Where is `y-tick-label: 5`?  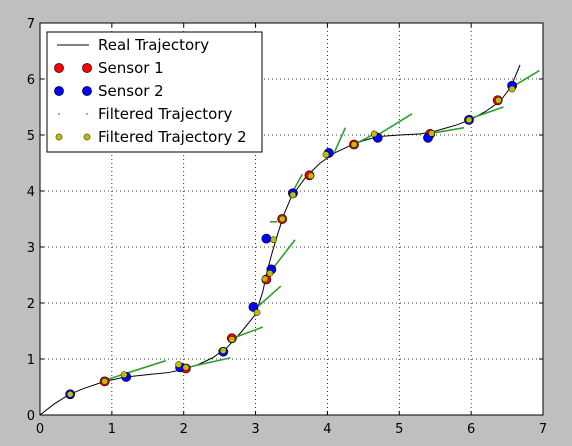 y-tick-label: 5 is located at coordinates (31, 136).